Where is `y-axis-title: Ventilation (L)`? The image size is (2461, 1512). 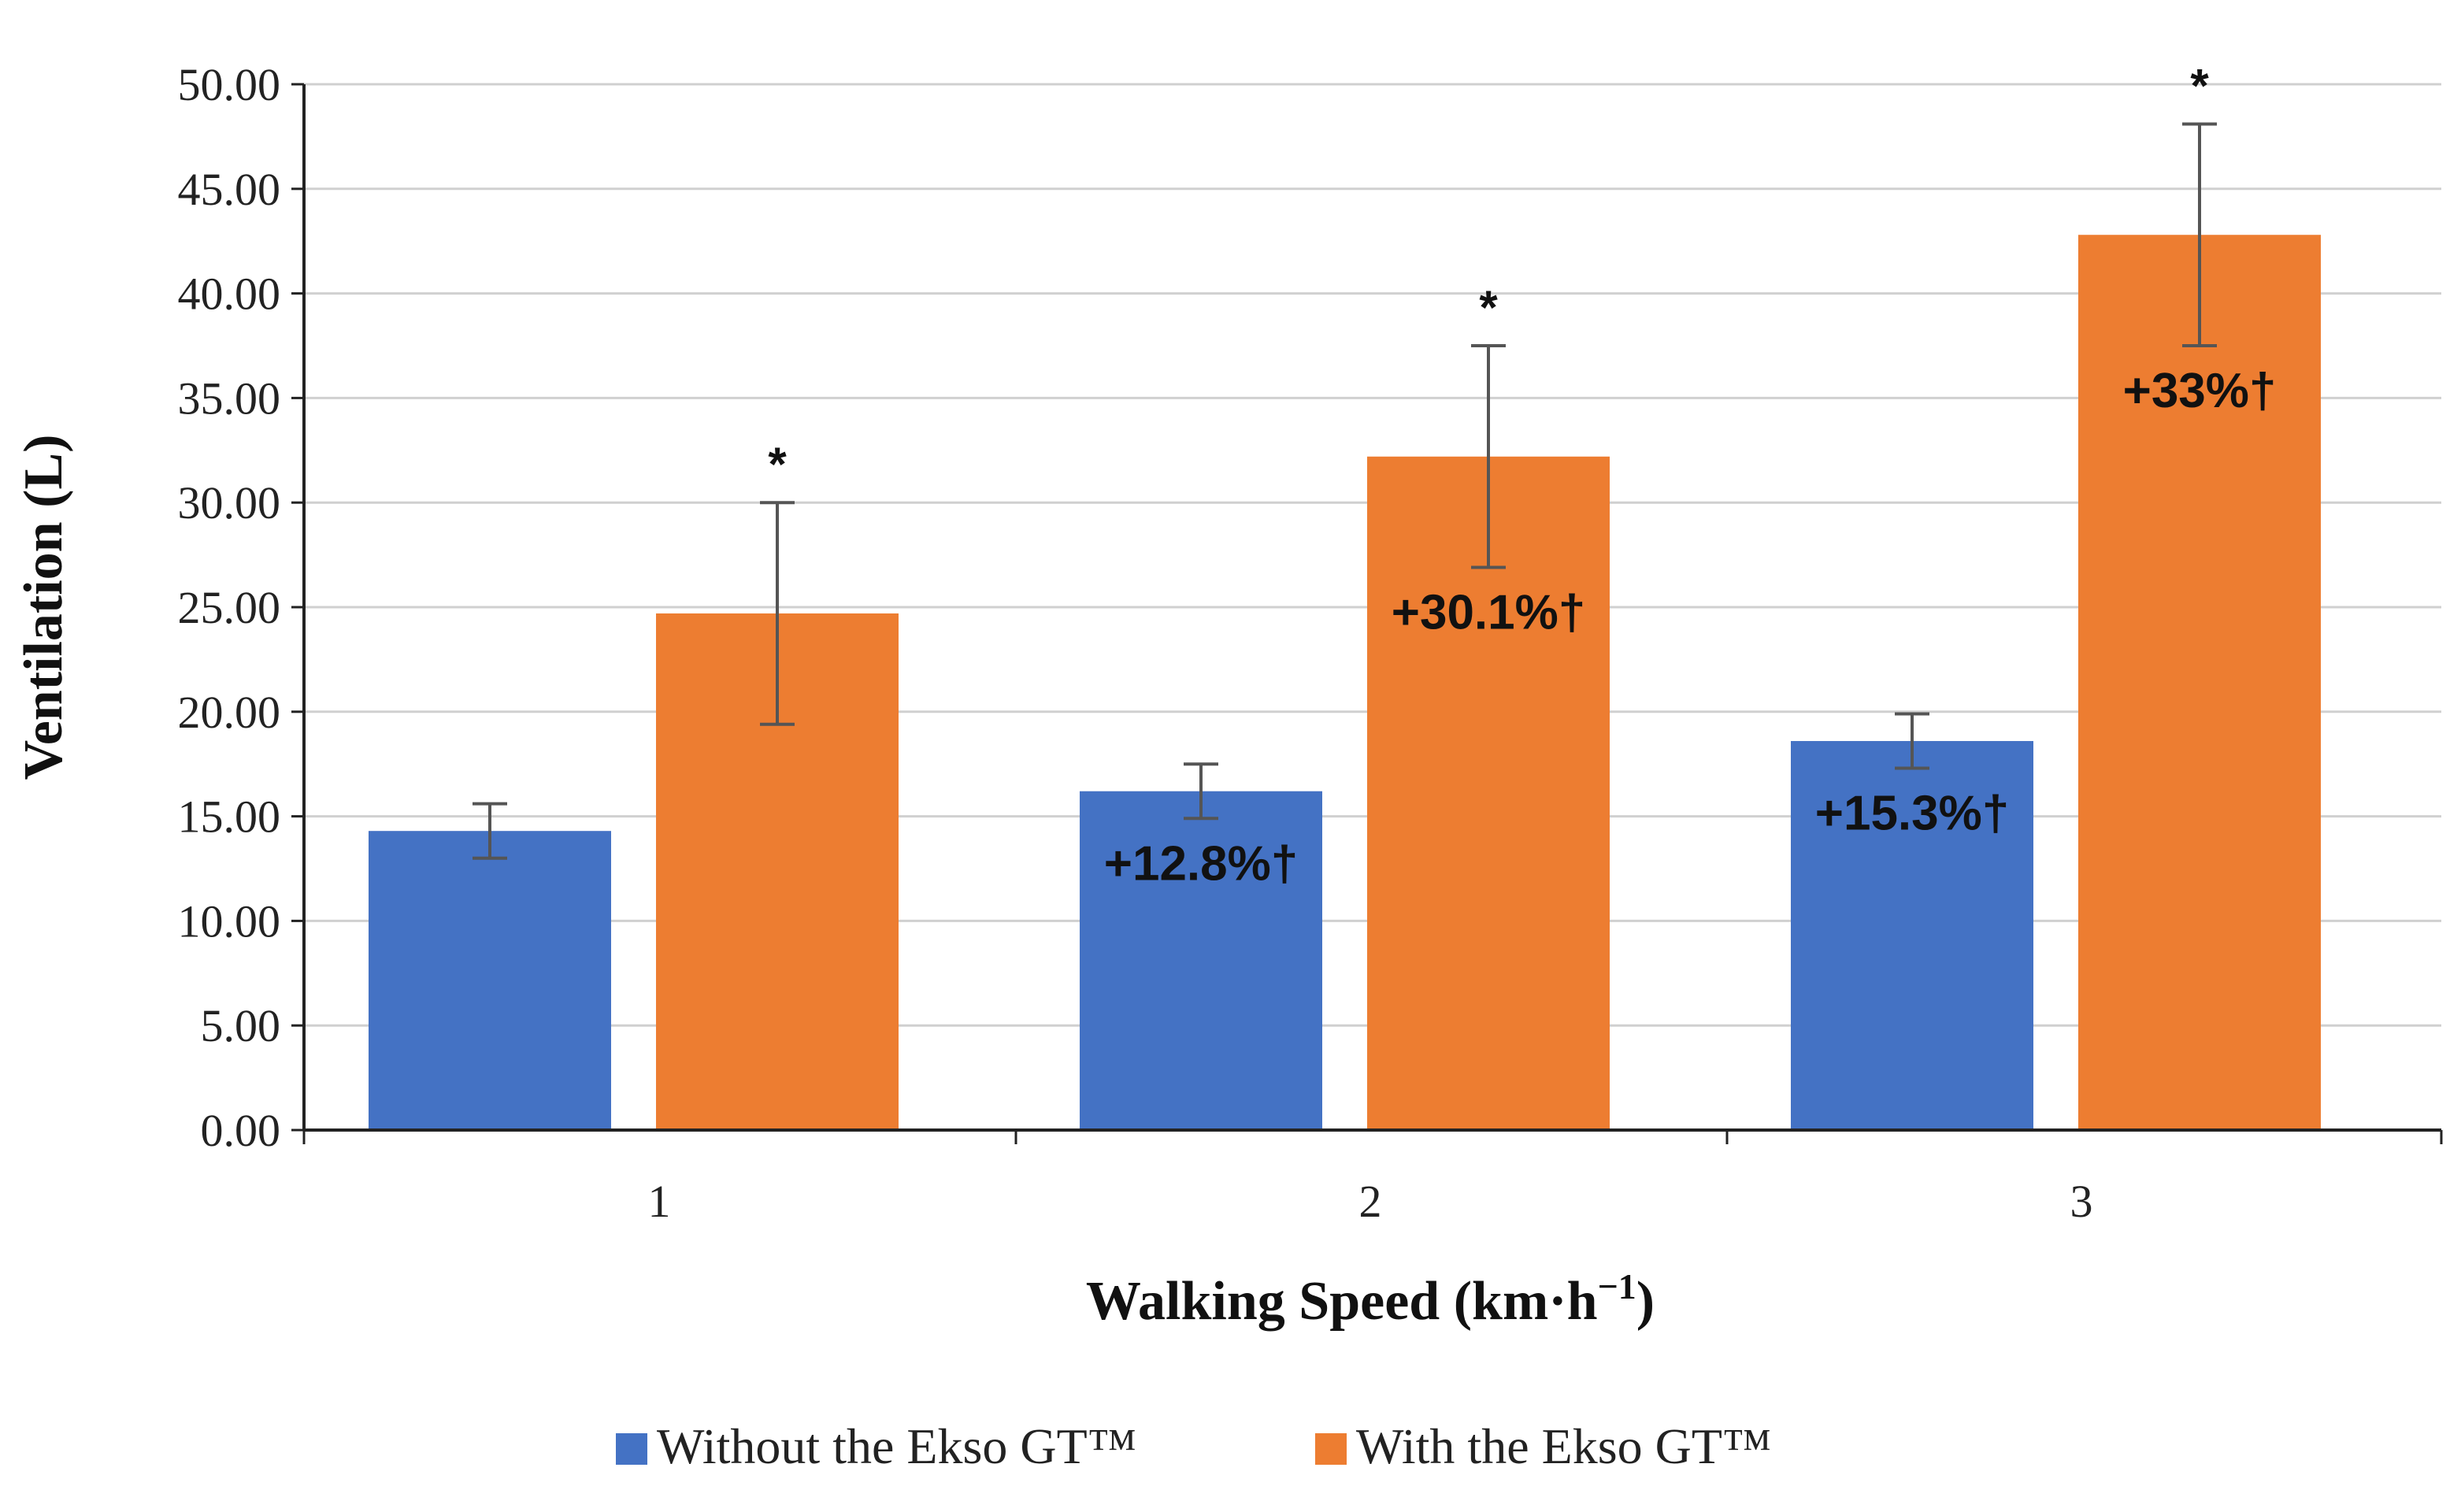 y-axis-title: Ventilation (L) is located at coordinates (44, 607).